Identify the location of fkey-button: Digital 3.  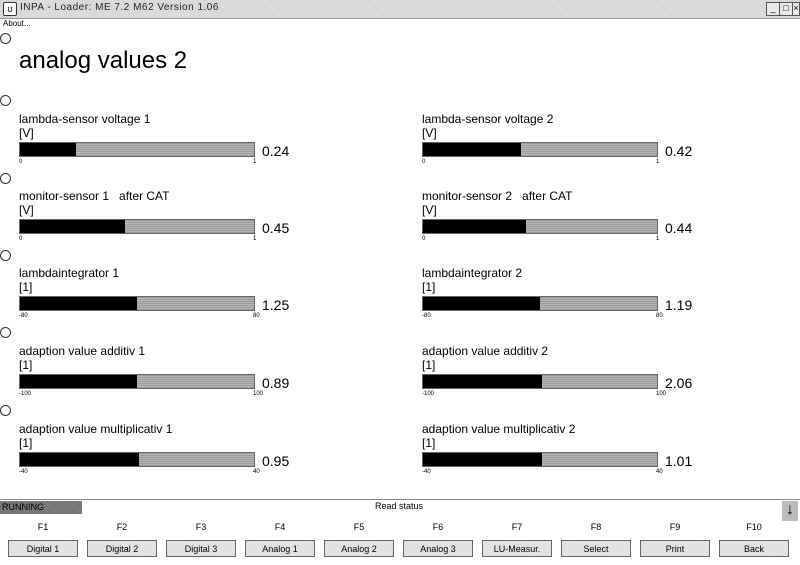
(201, 548).